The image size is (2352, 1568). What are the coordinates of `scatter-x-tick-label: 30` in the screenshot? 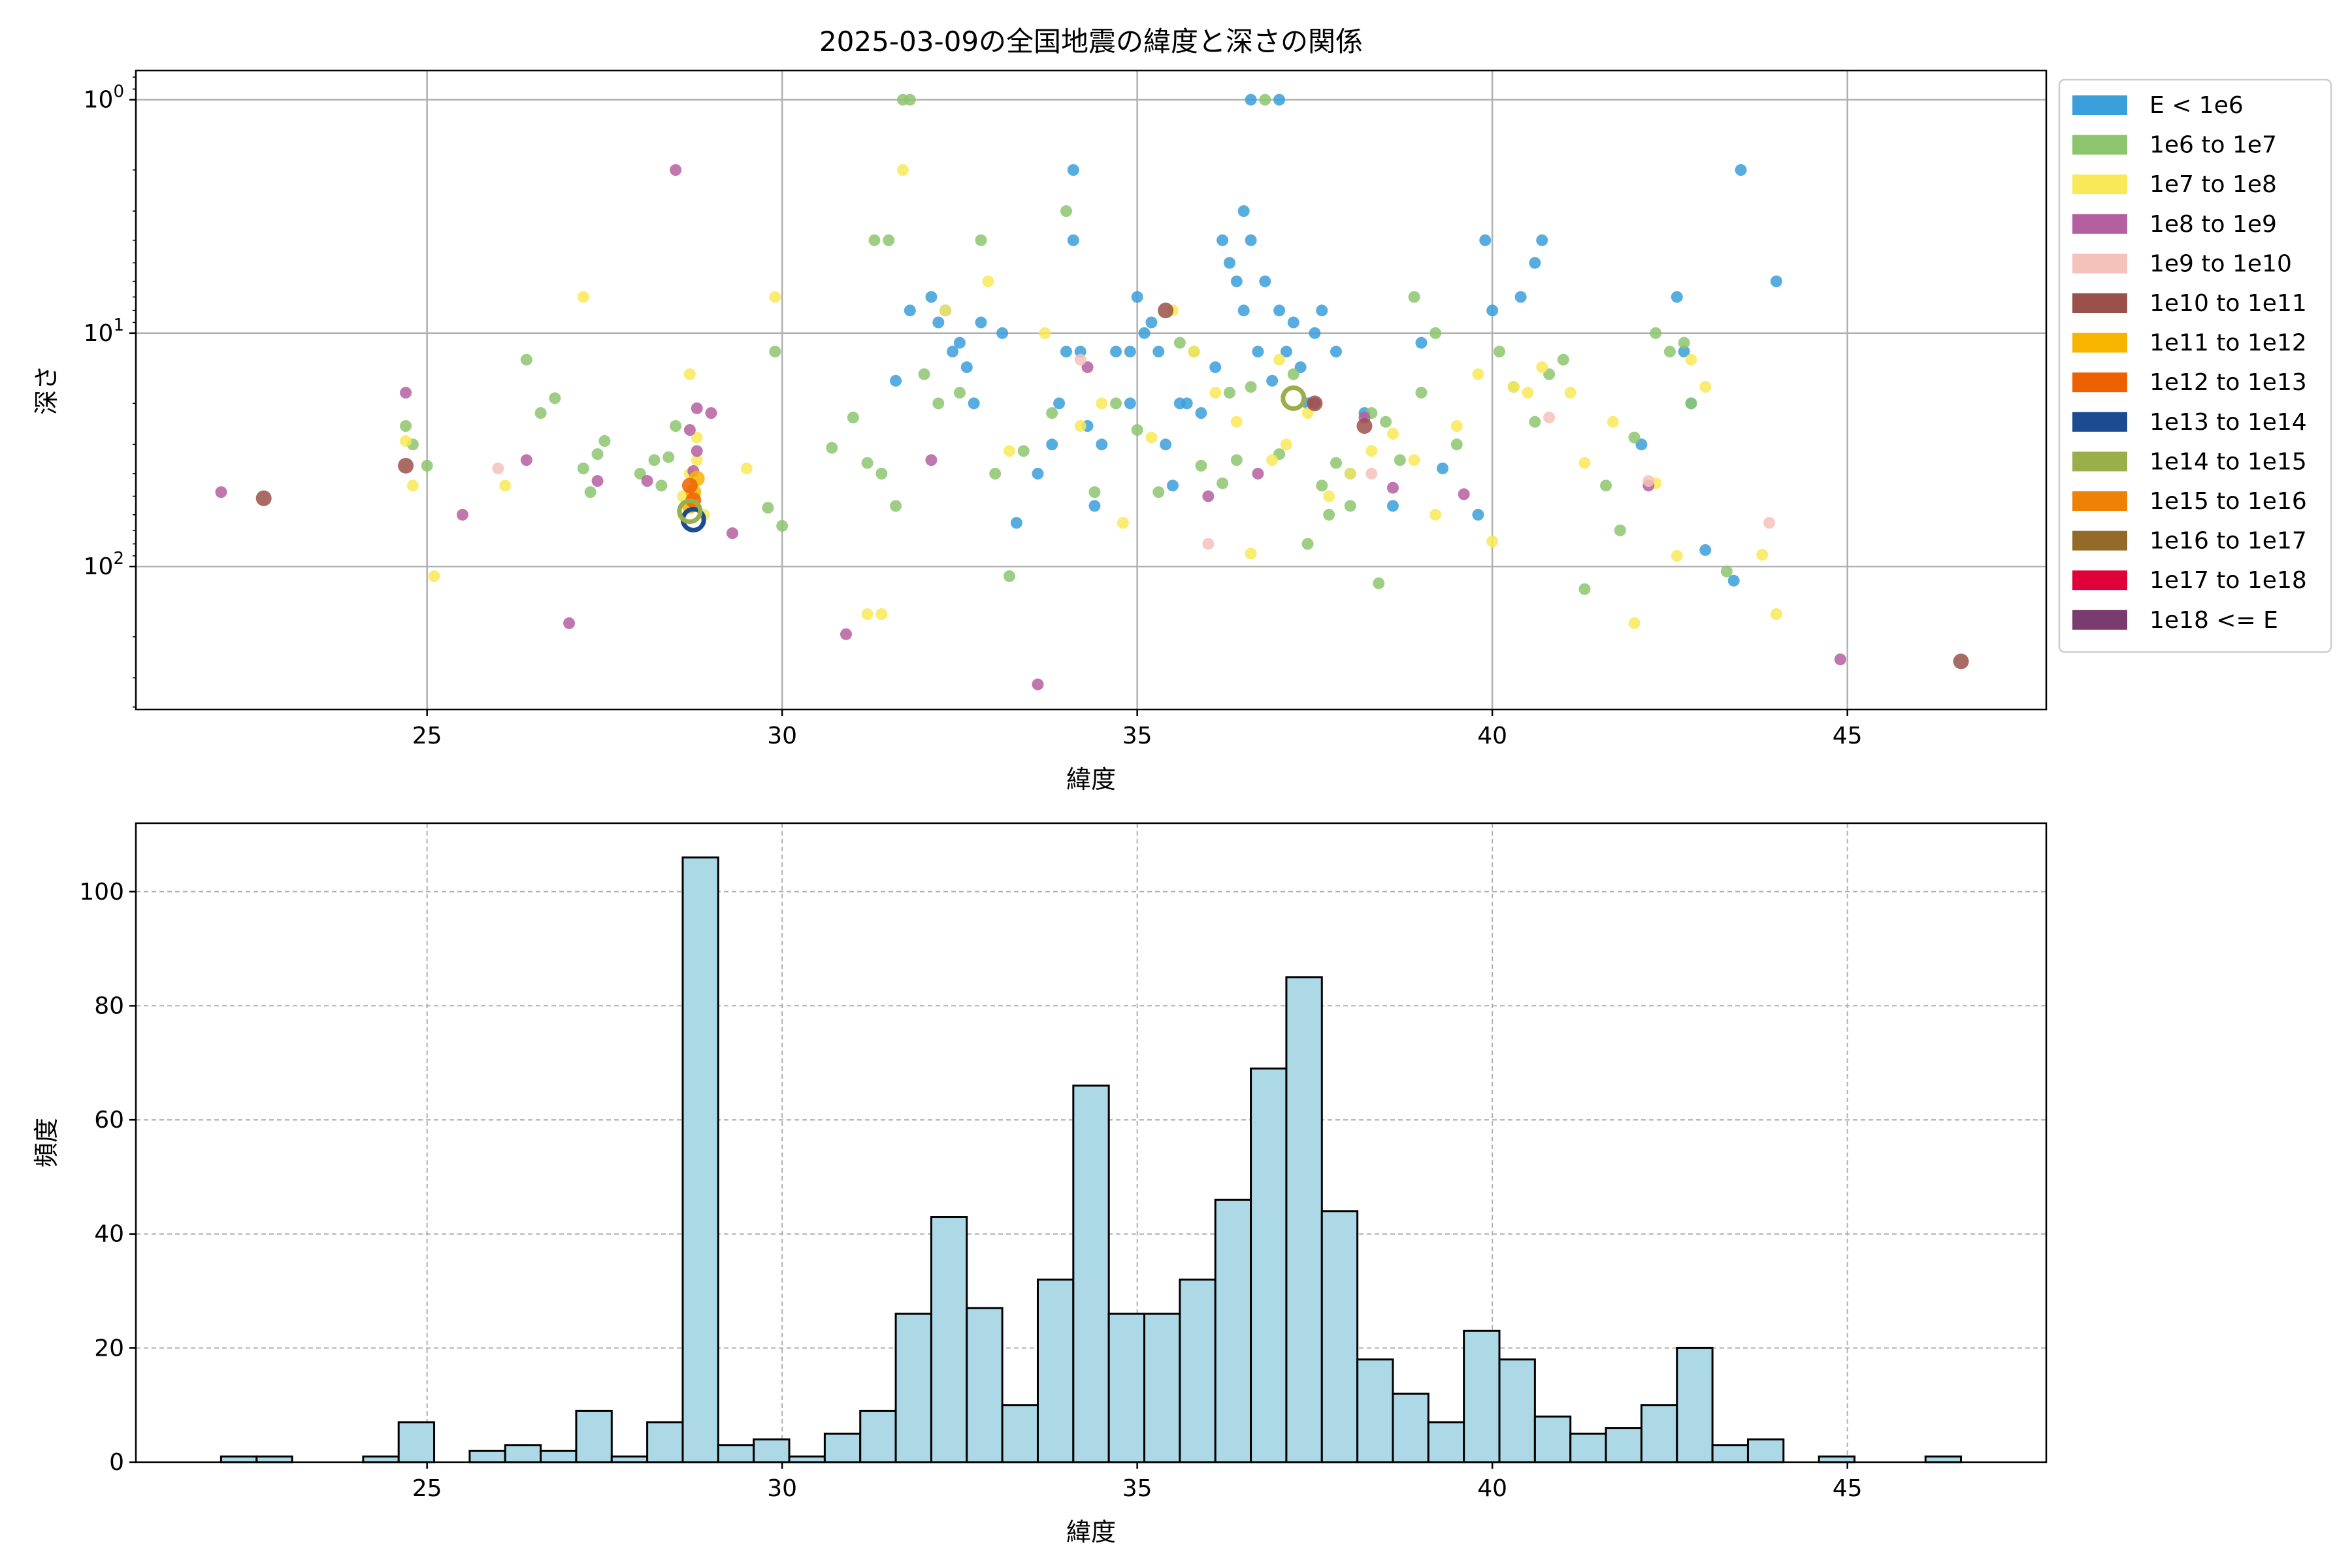 It's located at (782, 736).